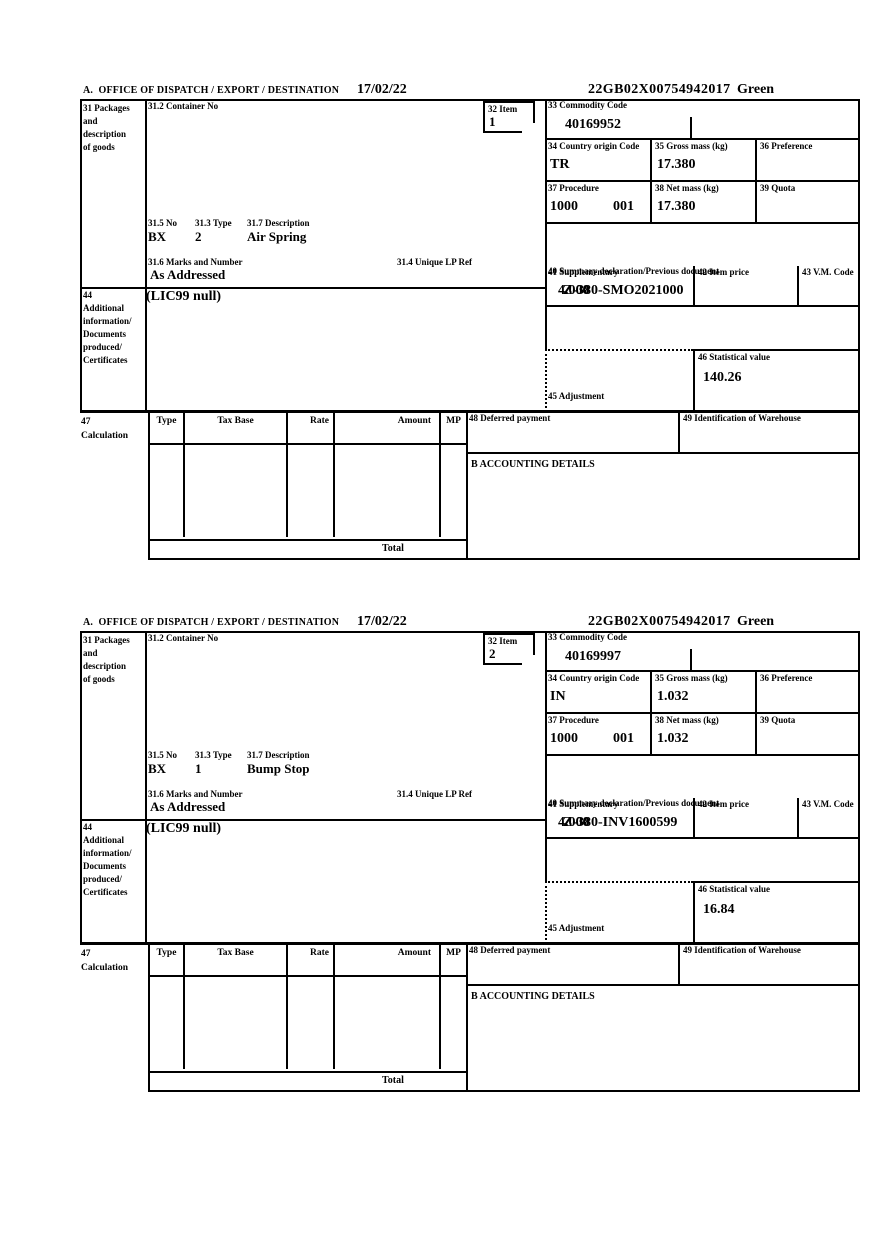 The image size is (882, 1250). I want to click on box40-label: 40 Summary declaration/Previous document, so click(634, 803).